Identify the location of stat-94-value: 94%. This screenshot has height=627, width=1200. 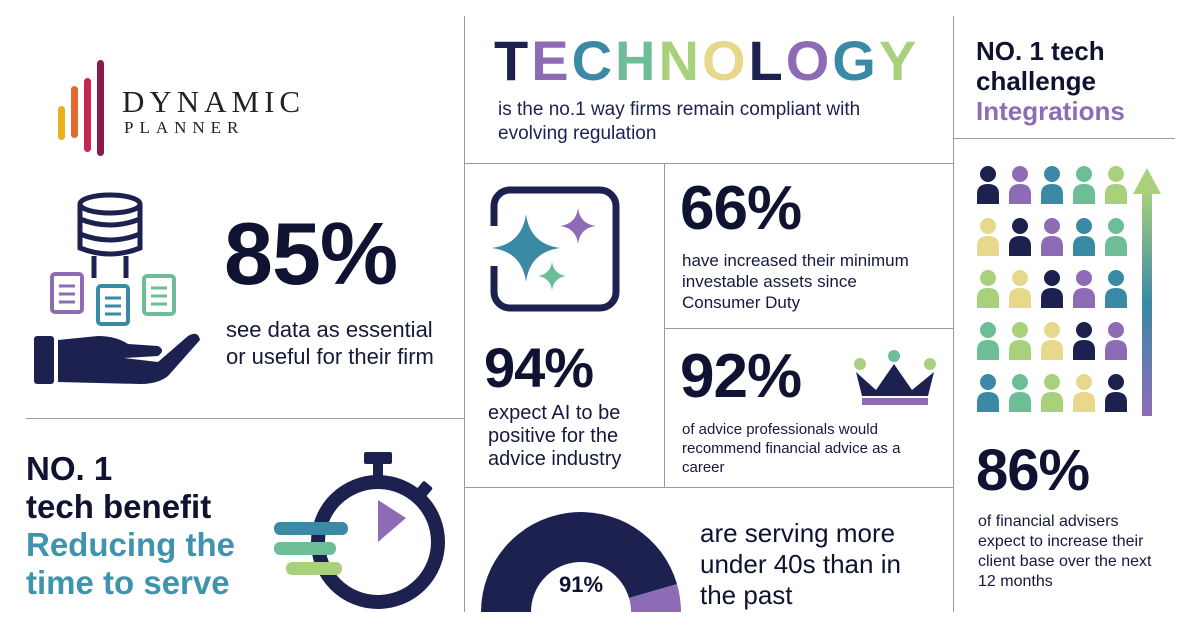
(539, 367).